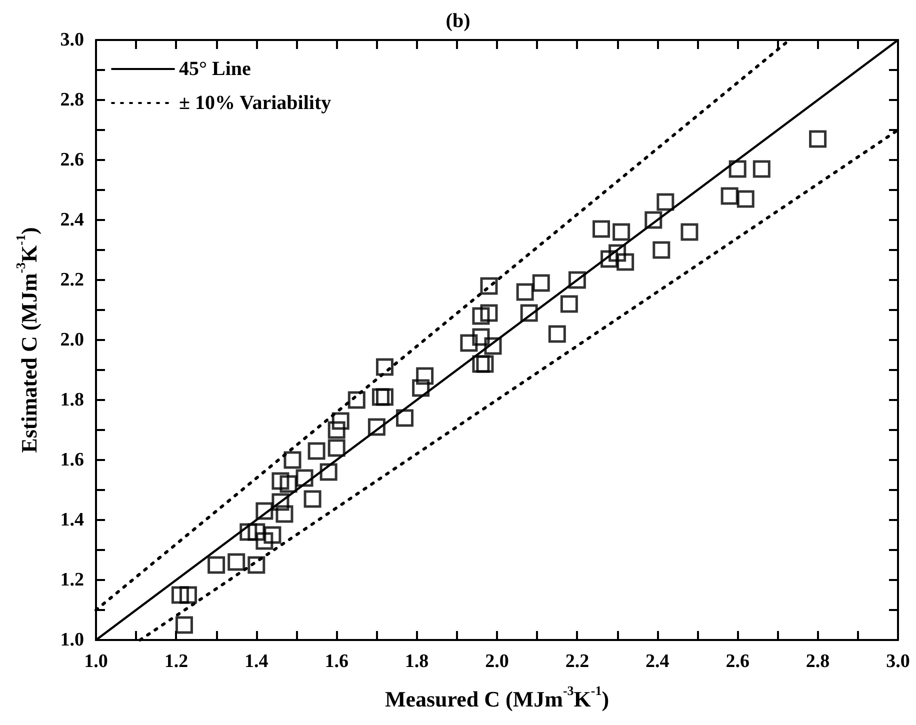 The height and width of the screenshot is (725, 916). I want to click on y-tick-label: 1.4, so click(72, 520).